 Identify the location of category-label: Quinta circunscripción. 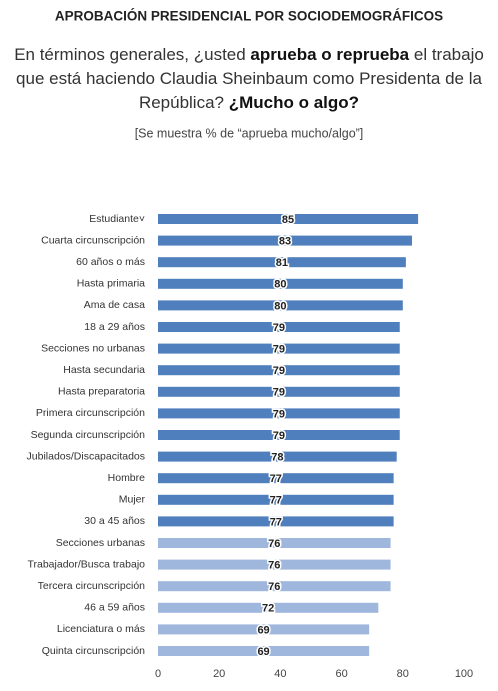
(93, 651).